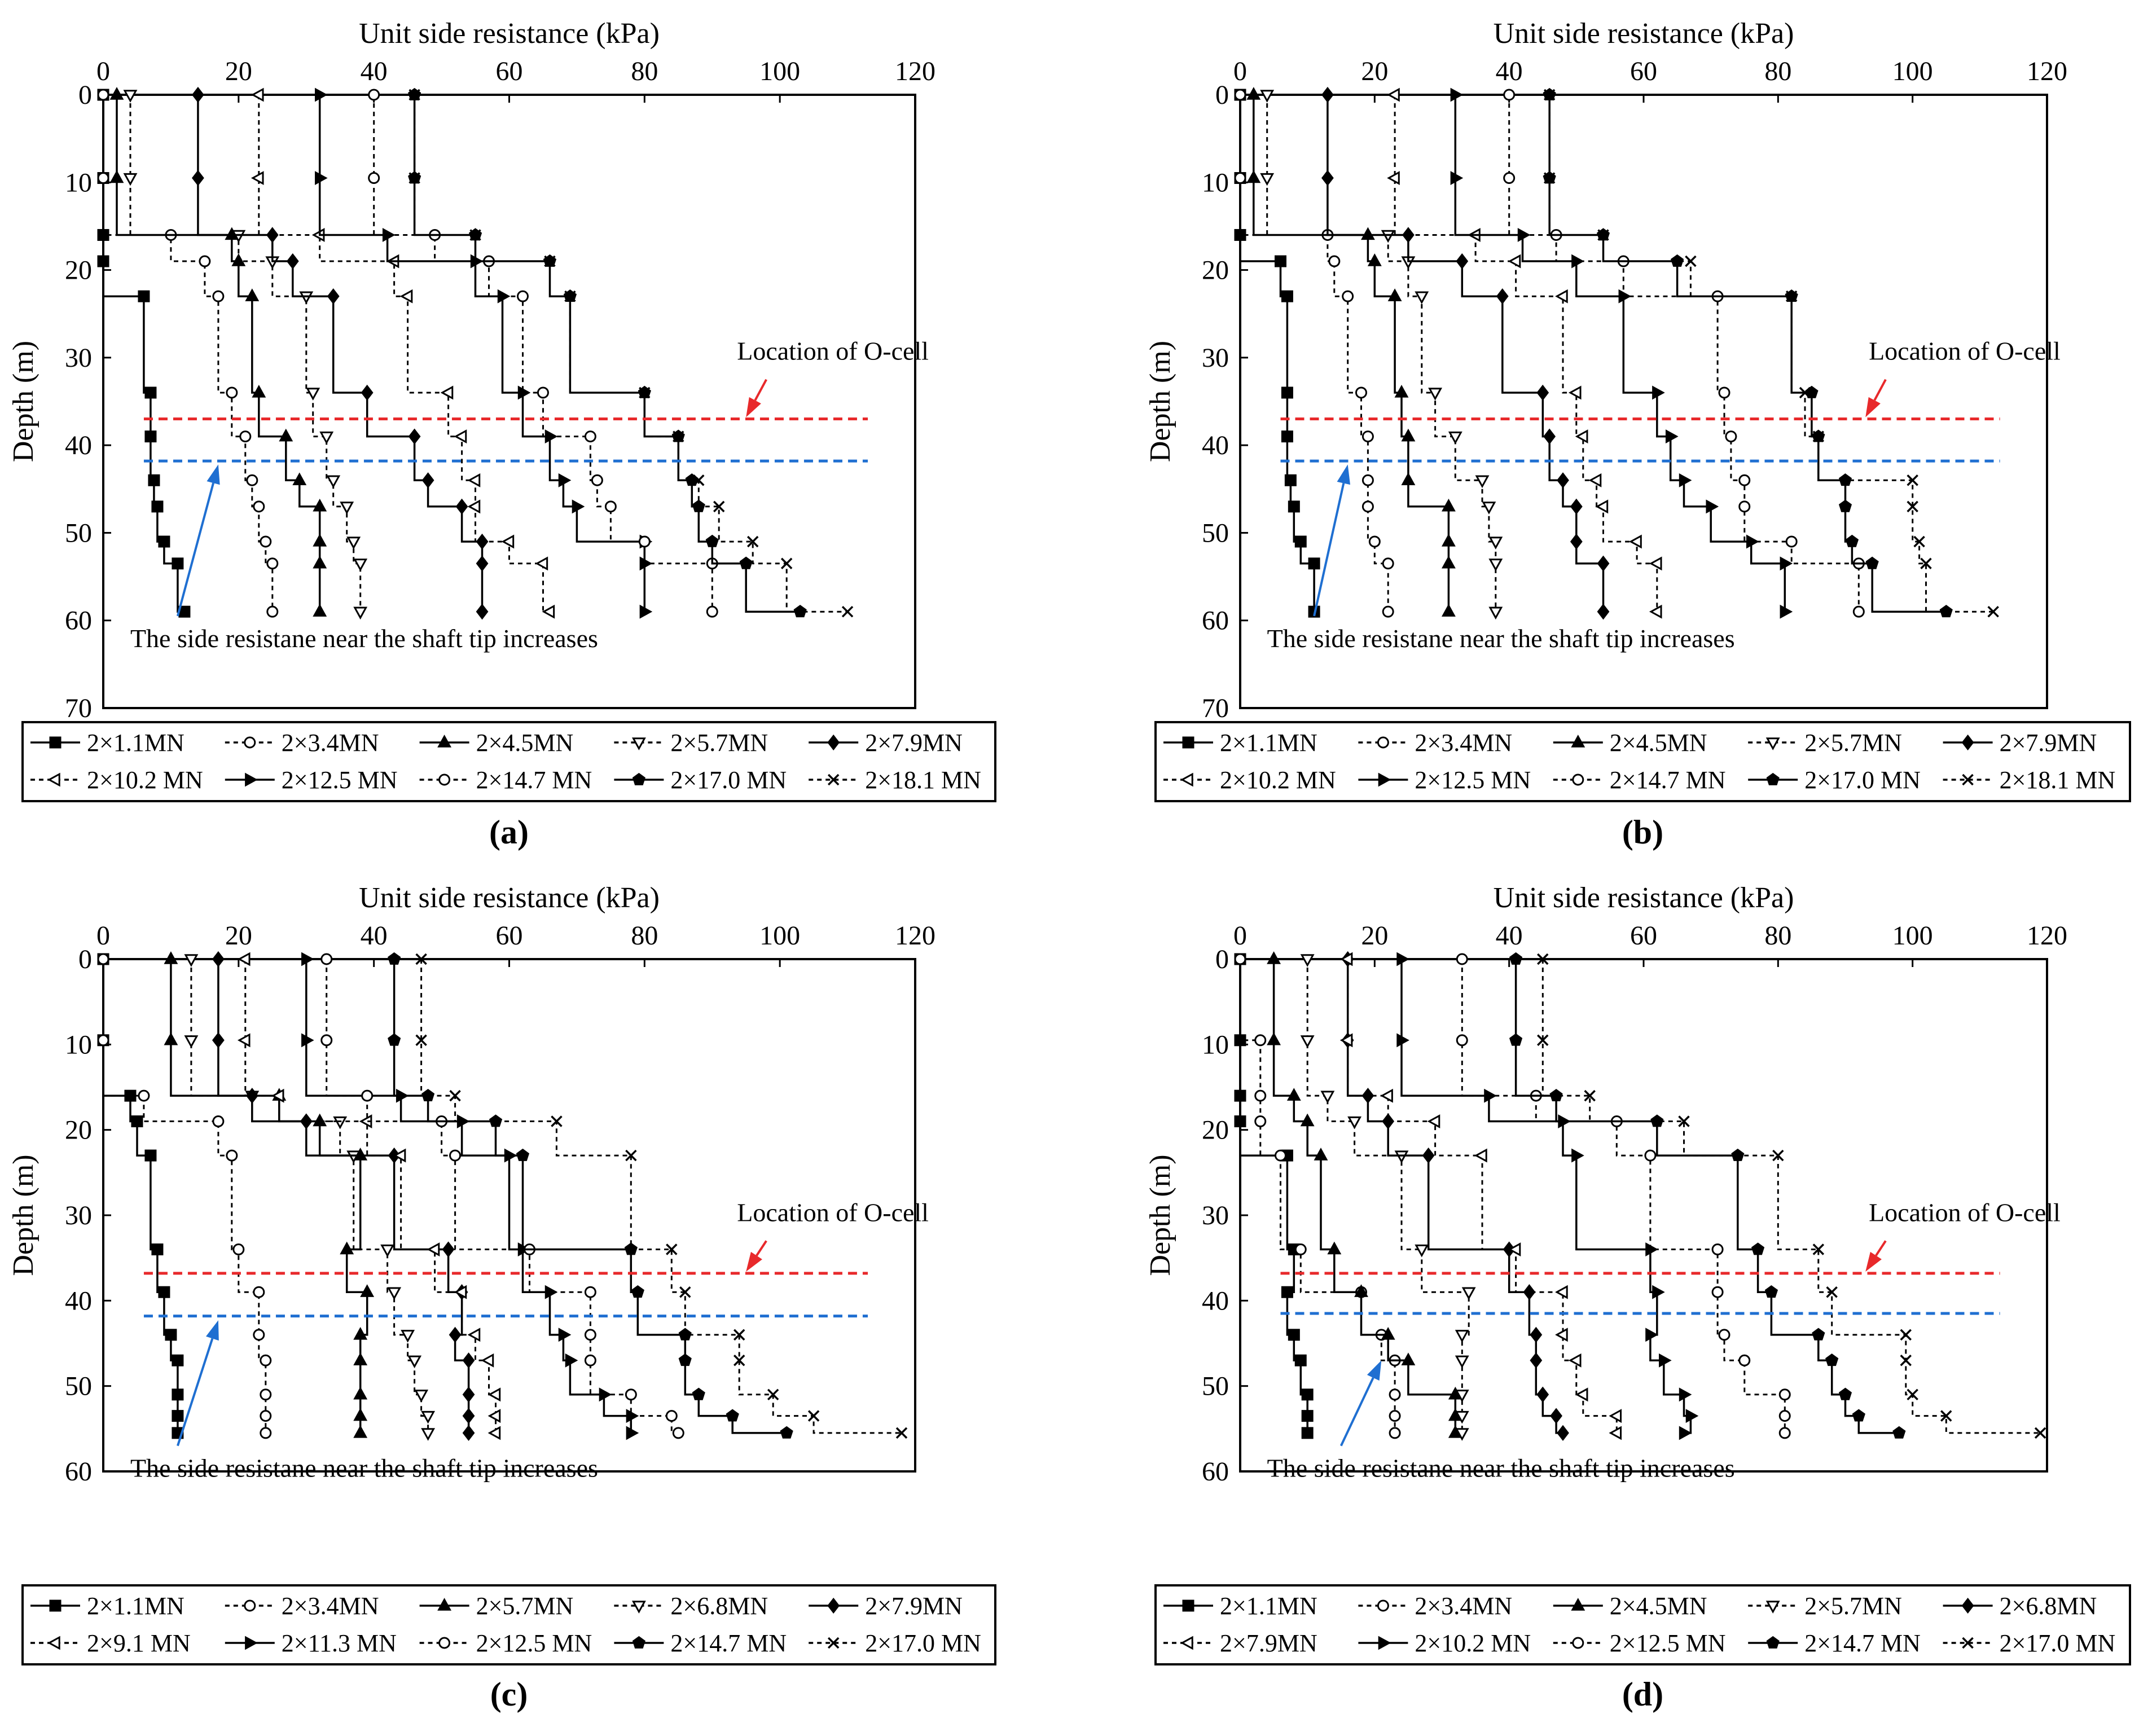  I want to click on legend-label: 2×7.9MN, so click(2048, 743).